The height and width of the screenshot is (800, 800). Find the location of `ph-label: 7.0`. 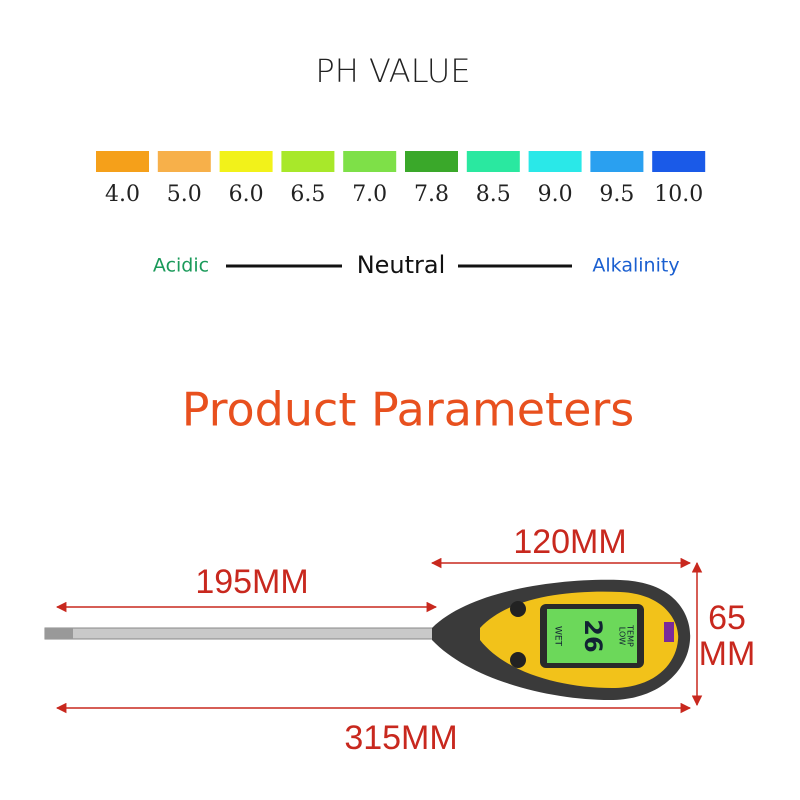

ph-label: 7.0 is located at coordinates (369, 194).